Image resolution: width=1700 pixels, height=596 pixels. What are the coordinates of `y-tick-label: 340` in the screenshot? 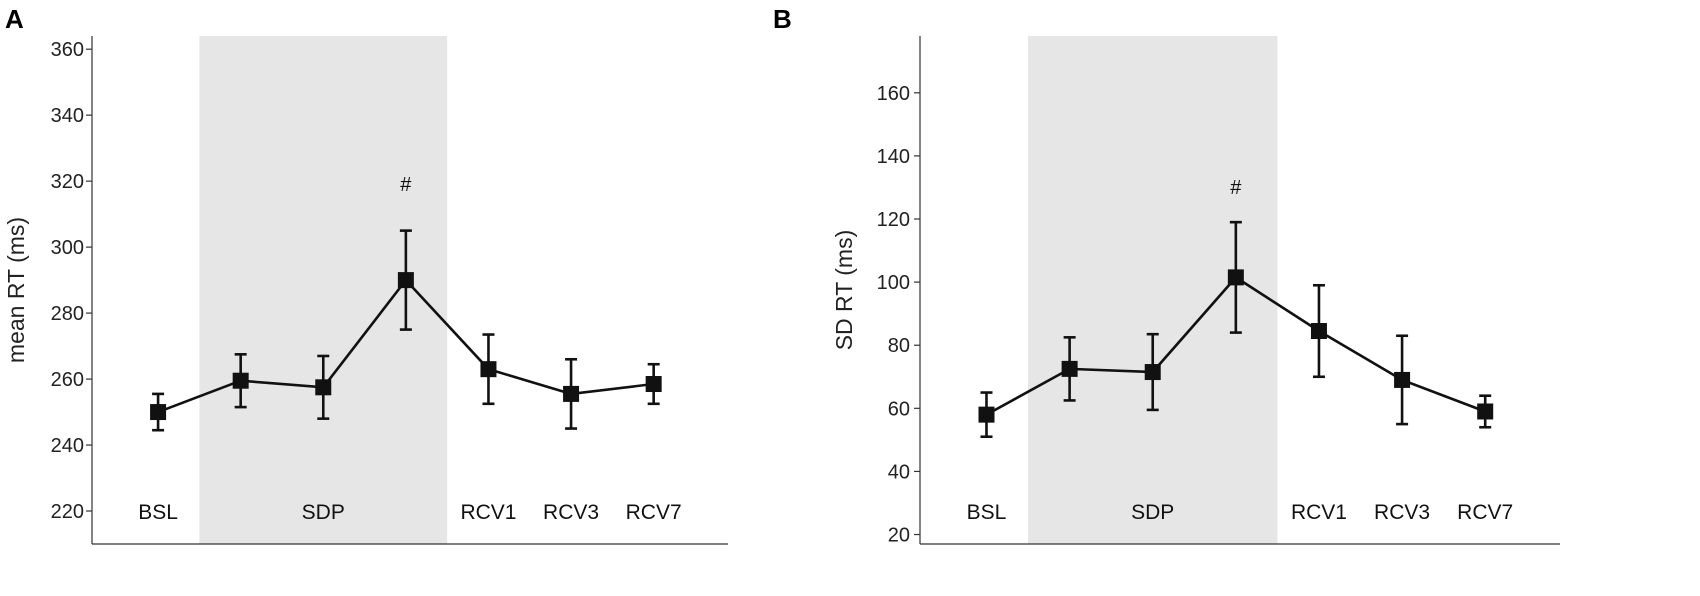 It's located at (67, 116).